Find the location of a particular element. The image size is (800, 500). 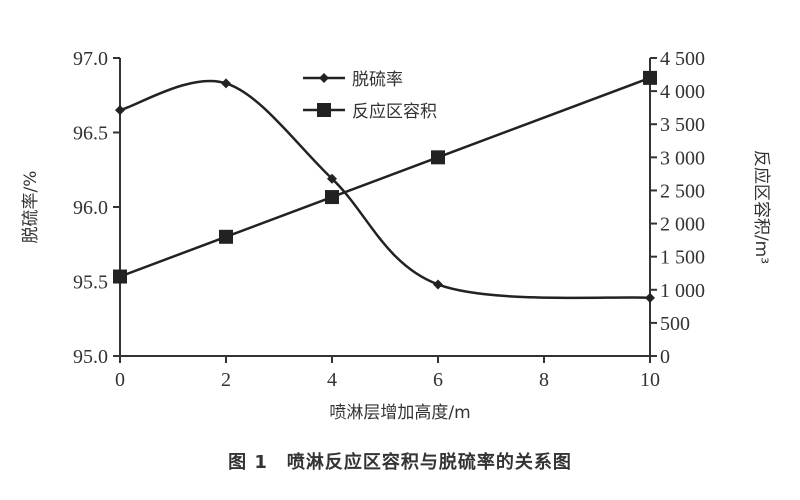

right-tick-label: 3 500 is located at coordinates (682, 125).